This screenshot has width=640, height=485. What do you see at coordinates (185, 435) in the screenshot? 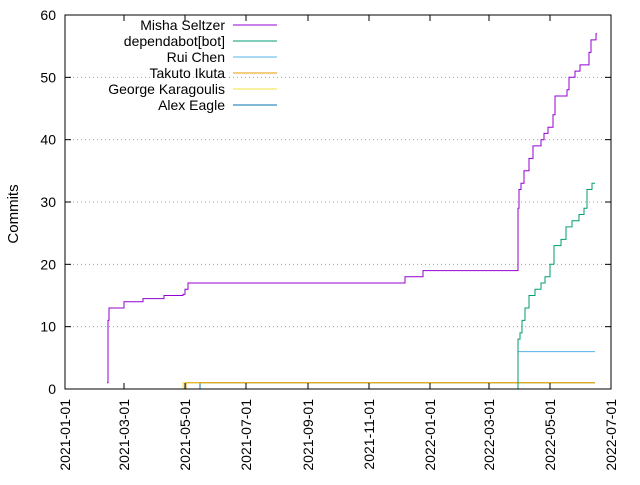
I see `x-tick-label: 2021-05-01` at bounding box center [185, 435].